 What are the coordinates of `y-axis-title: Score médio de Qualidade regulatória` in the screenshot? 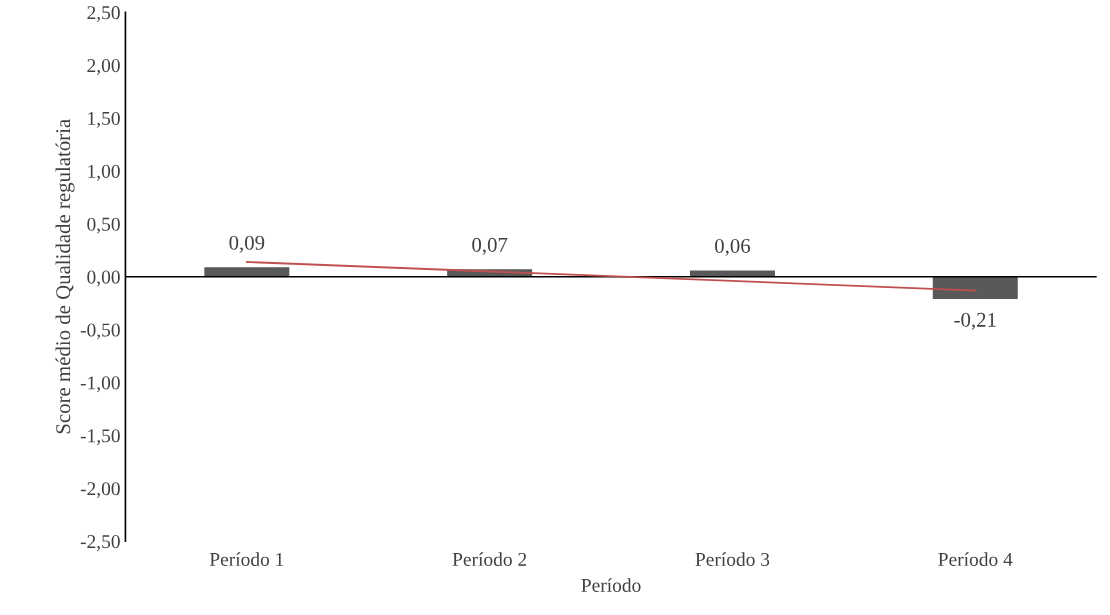 It's located at (65, 276).